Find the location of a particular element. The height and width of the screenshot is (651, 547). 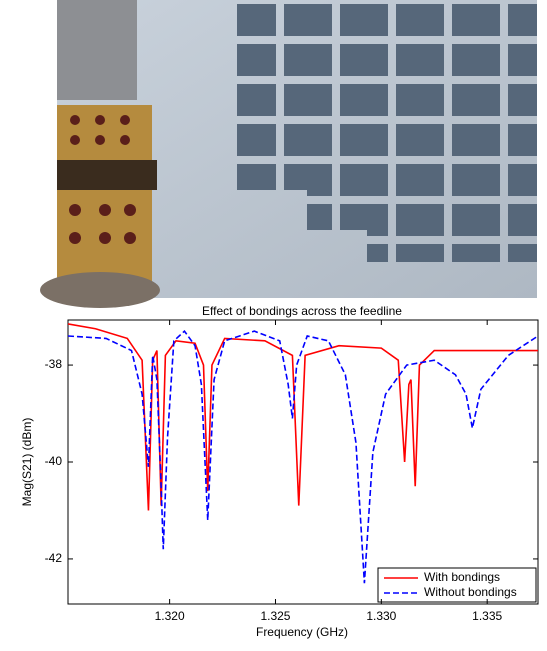

legend-label: With bondings is located at coordinates (462, 577).